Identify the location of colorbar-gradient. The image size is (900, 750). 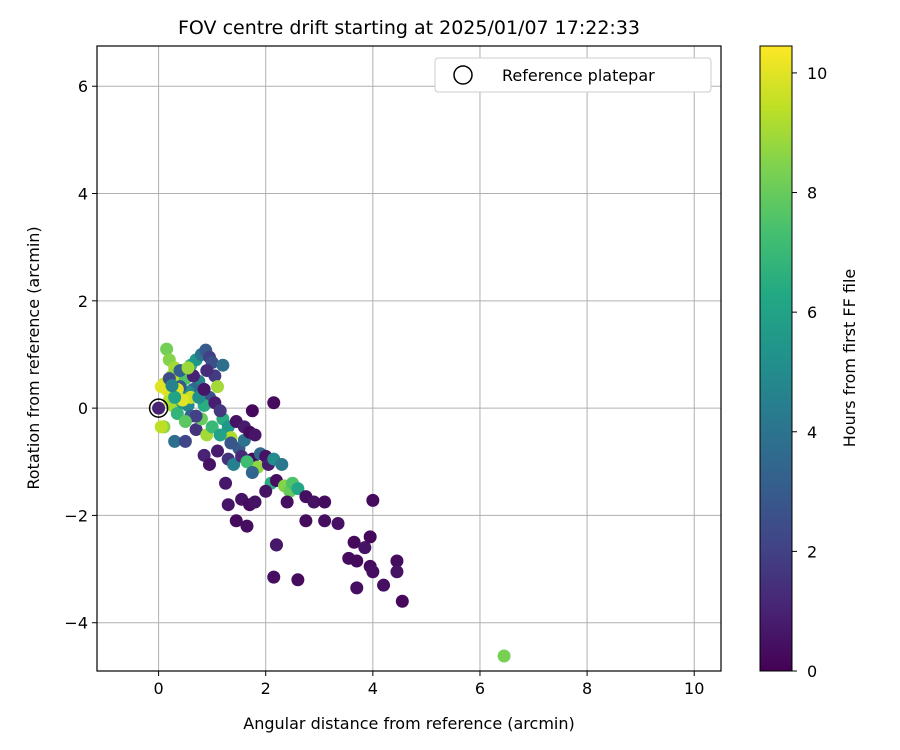
(776, 358).